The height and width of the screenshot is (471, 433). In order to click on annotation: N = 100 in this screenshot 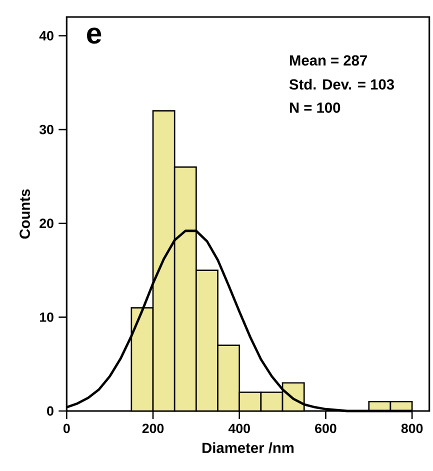, I will do `click(315, 107)`.